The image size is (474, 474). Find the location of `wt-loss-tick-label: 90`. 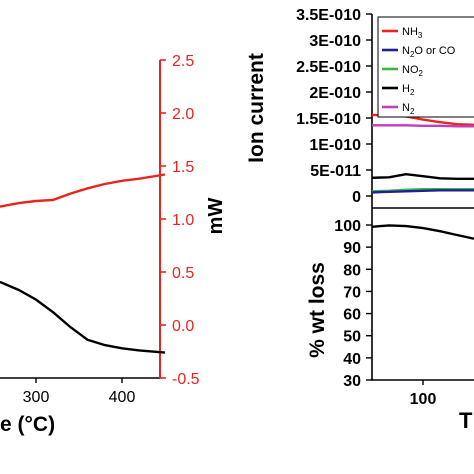

wt-loss-tick-label: 90 is located at coordinates (352, 248).